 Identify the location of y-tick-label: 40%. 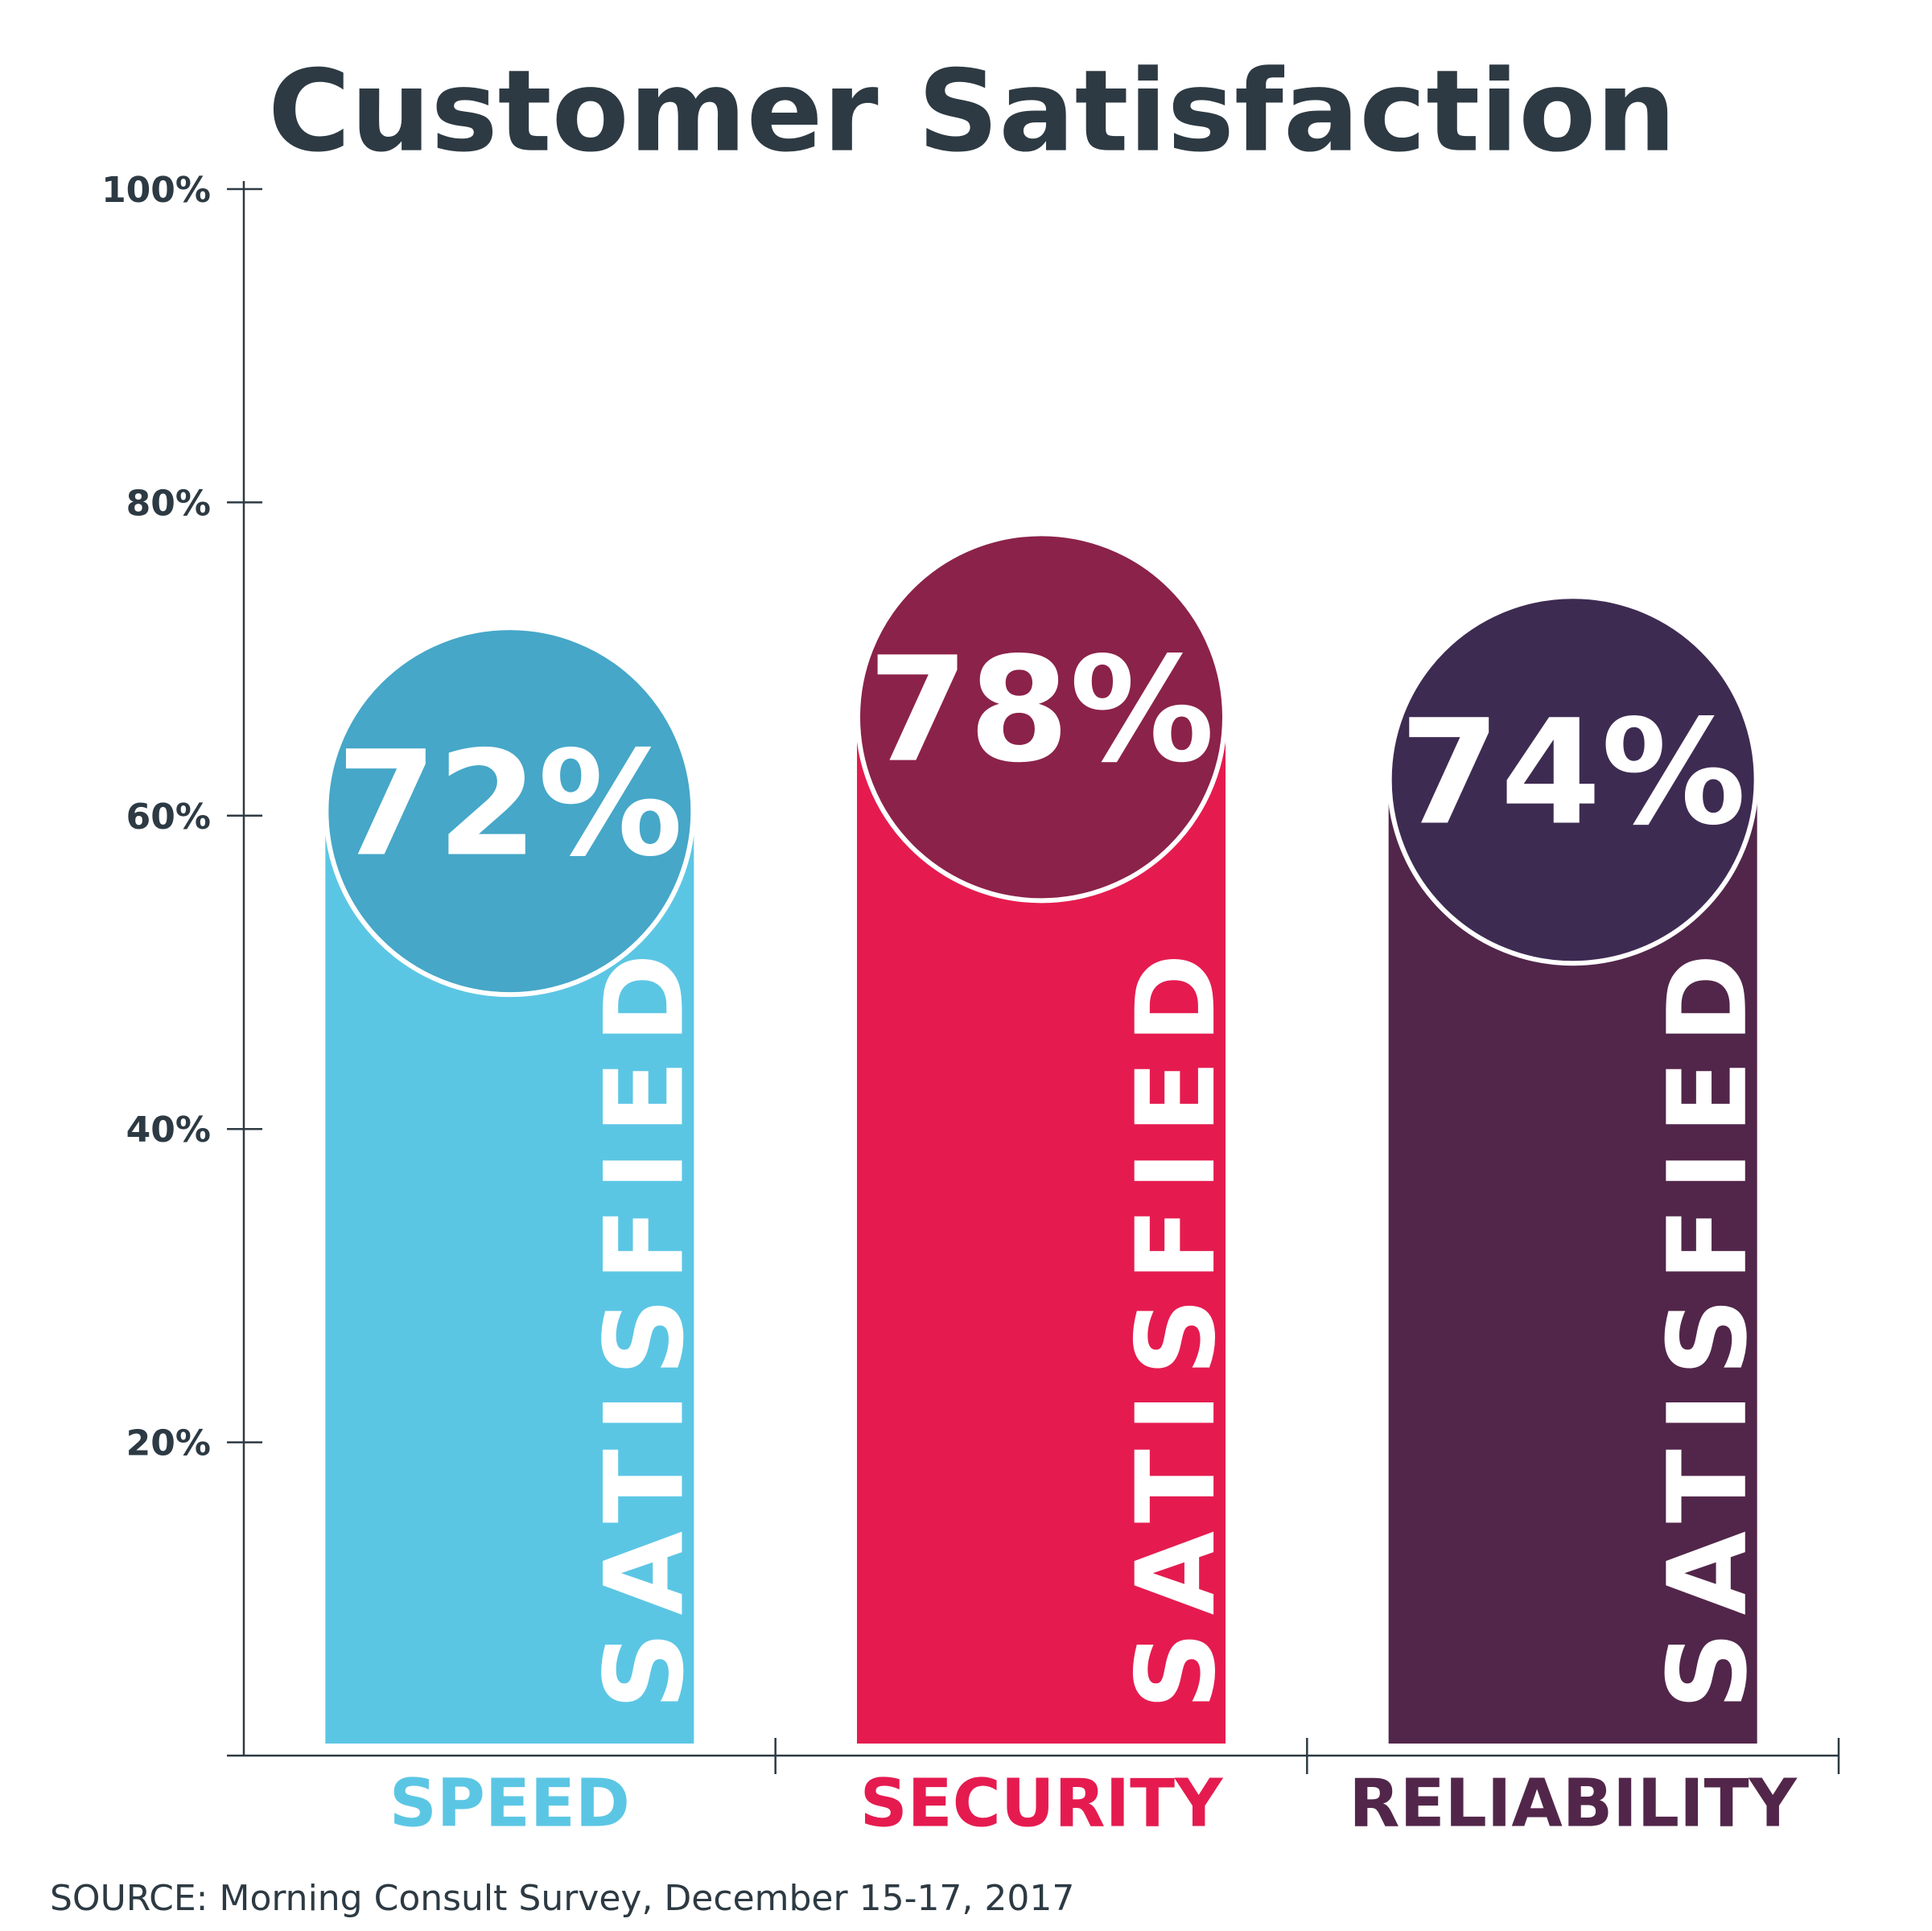
(168, 1130).